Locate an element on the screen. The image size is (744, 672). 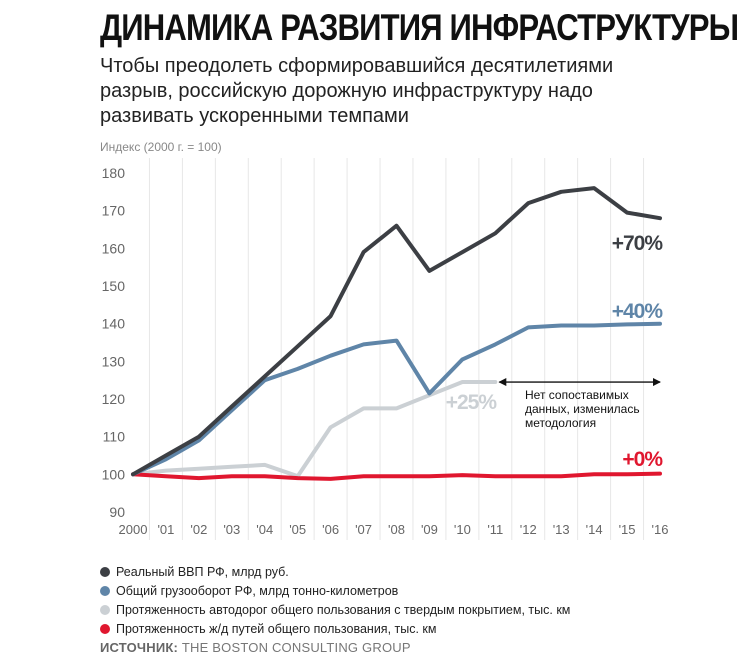
series-end-label: +25% is located at coordinates (472, 402).